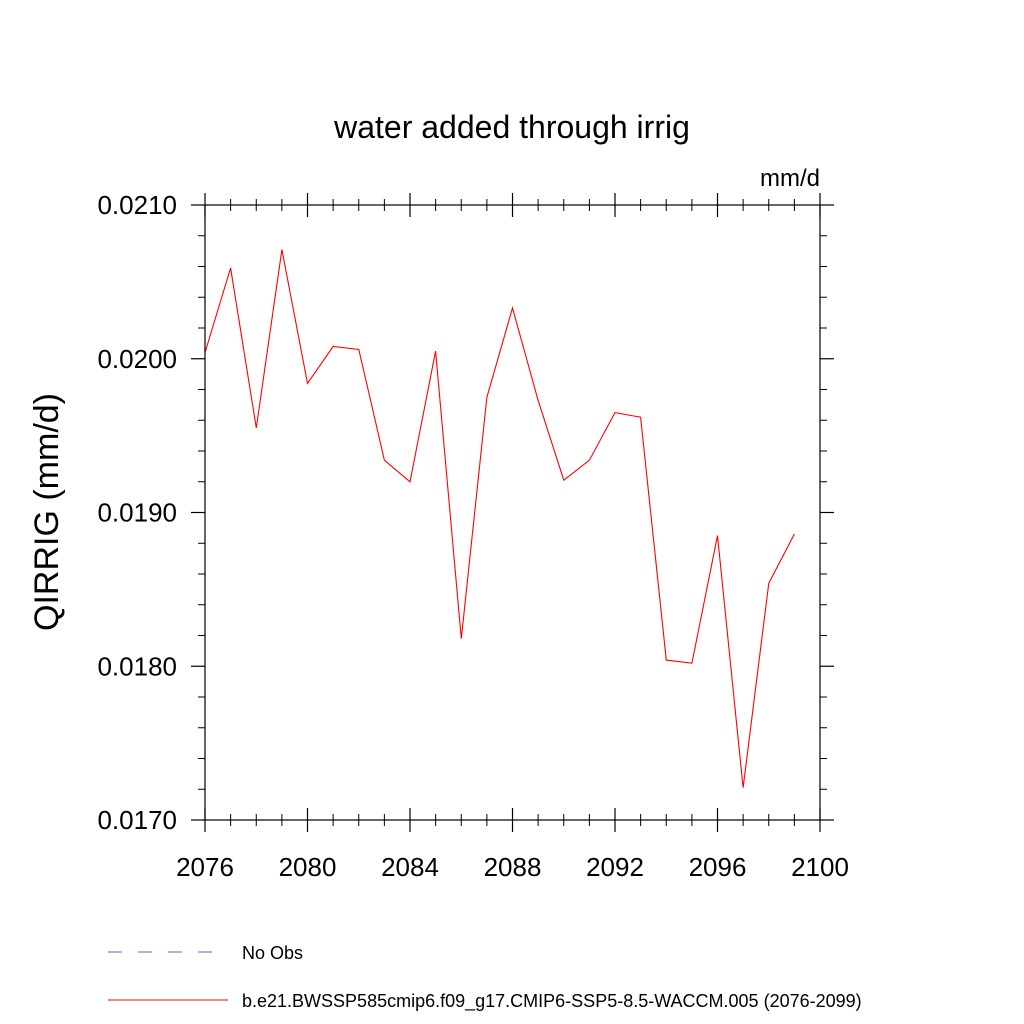 This screenshot has height=1024, width=1024. I want to click on units-label: mm/d, so click(790, 178).